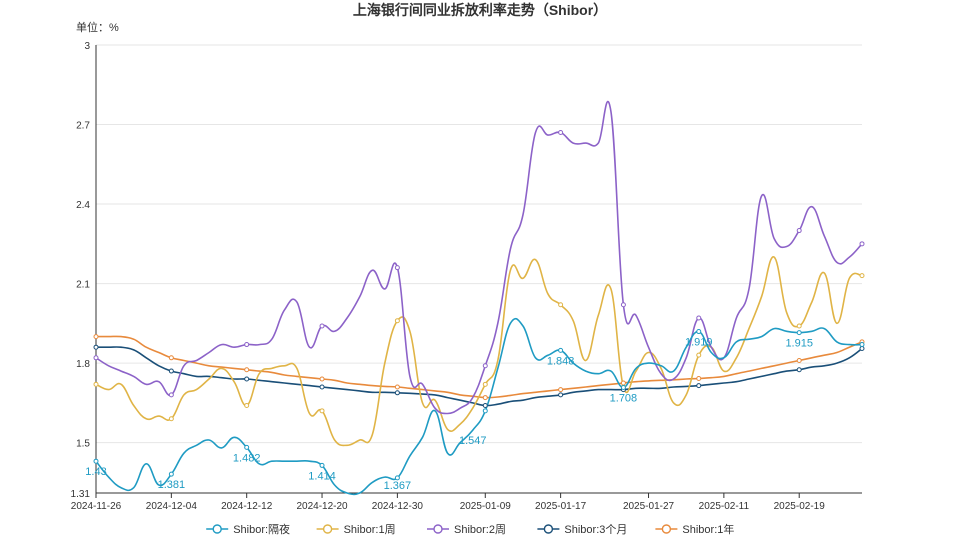 The width and height of the screenshot is (959, 539). I want to click on y-tick-label: 3, so click(87, 46).